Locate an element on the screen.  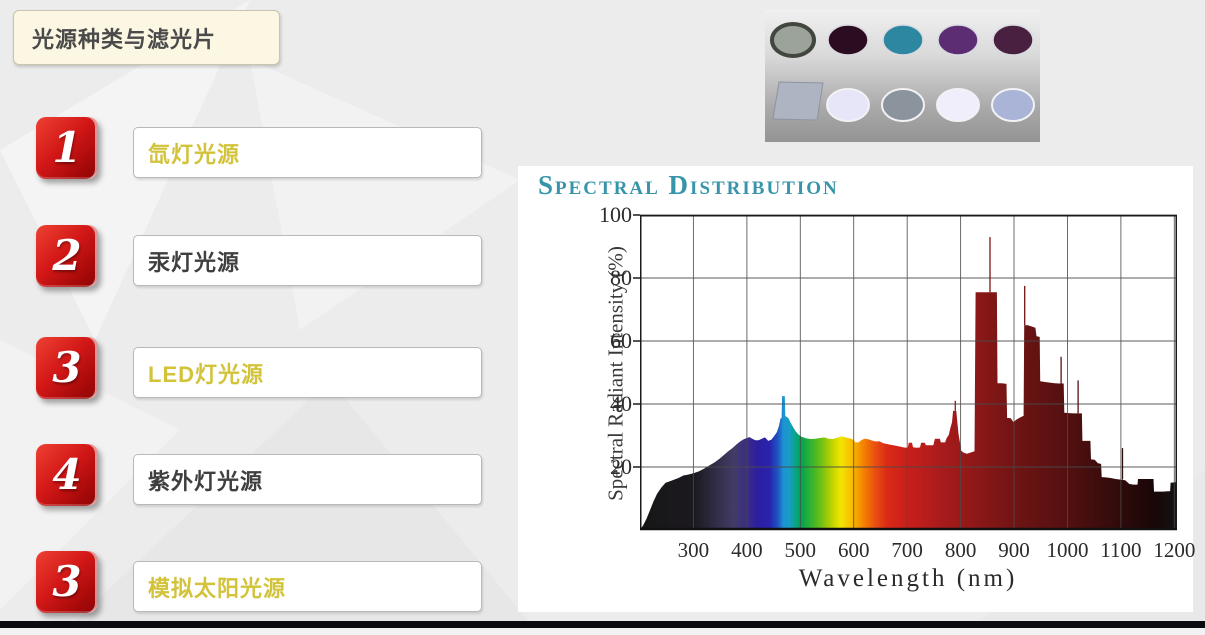
light-source-label: 模拟太阳光源 is located at coordinates (217, 588).